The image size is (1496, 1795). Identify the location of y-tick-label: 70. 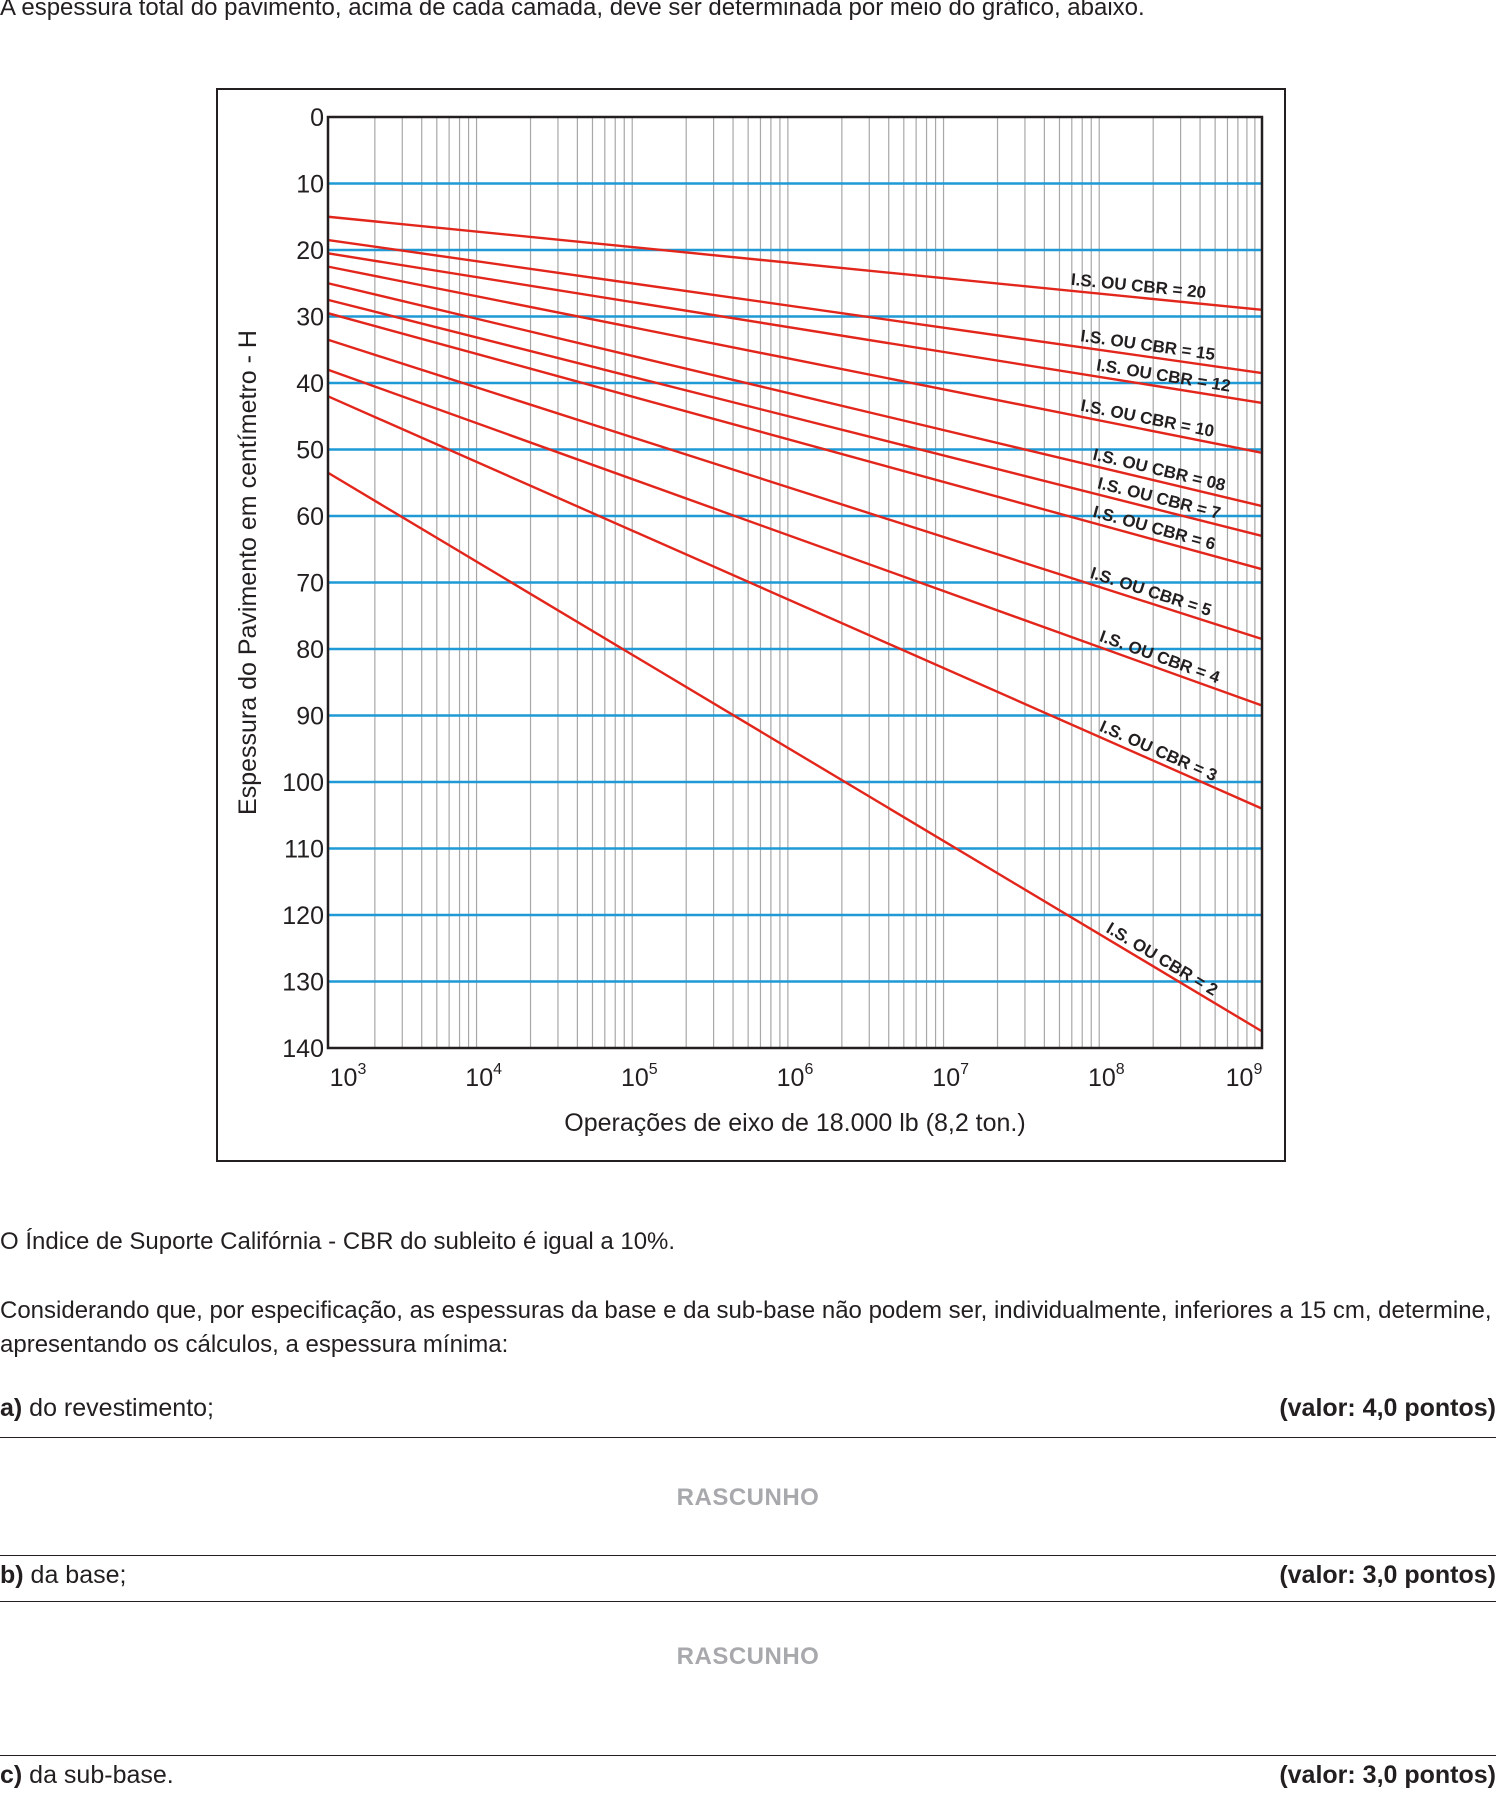
(310, 584).